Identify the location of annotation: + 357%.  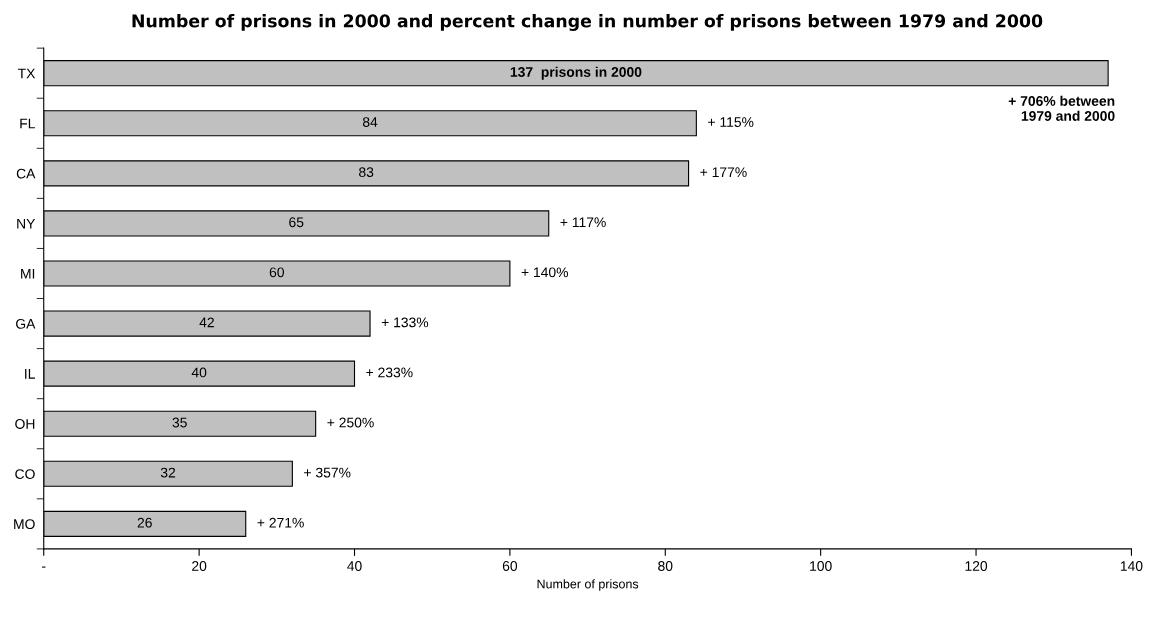
(327, 472).